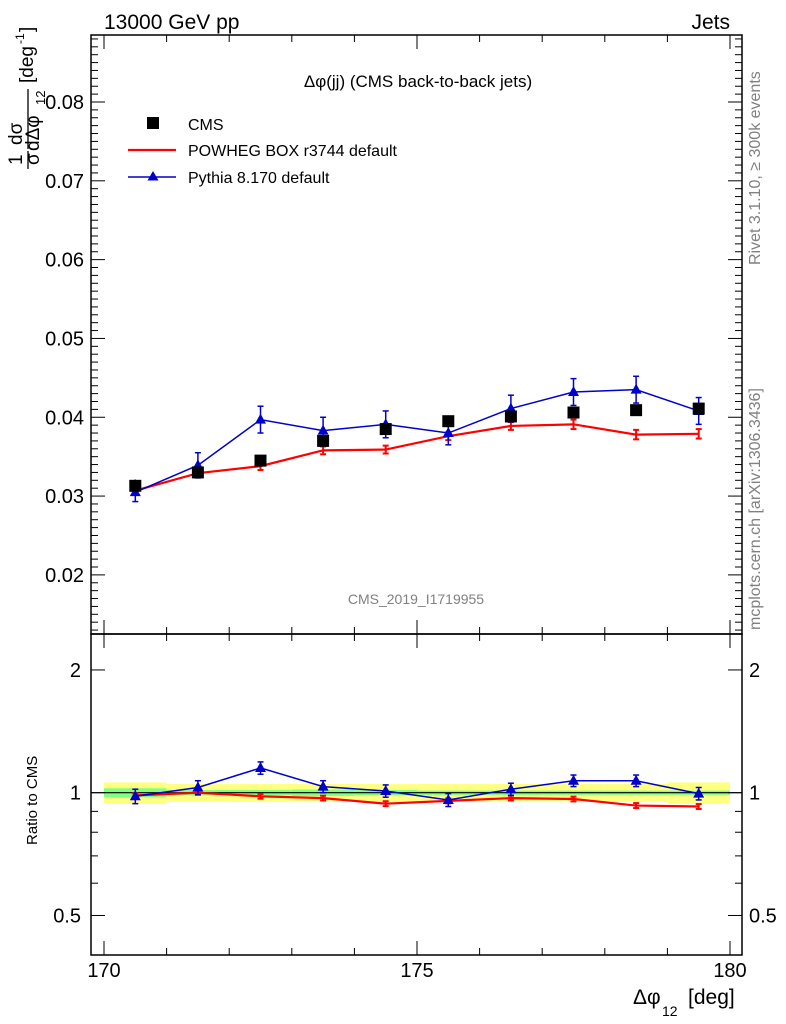 The height and width of the screenshot is (1024, 786). What do you see at coordinates (755, 509) in the screenshot?
I see `mcplots-label: mcplots.cern.ch [arXiv:1306.3436]` at bounding box center [755, 509].